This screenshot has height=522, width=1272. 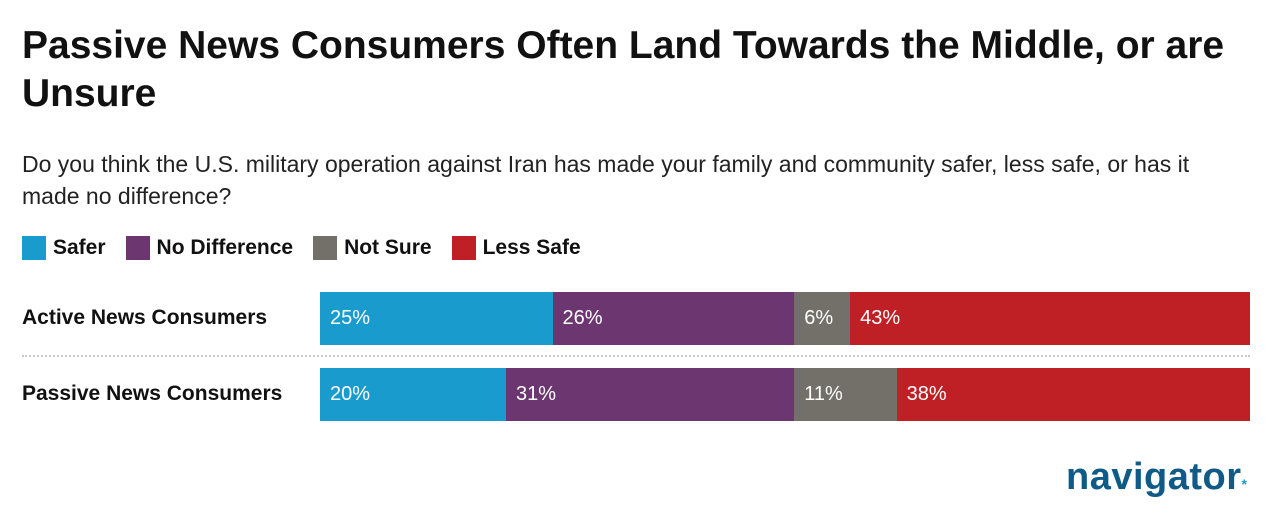 What do you see at coordinates (1244, 484) in the screenshot?
I see `star-icon: *` at bounding box center [1244, 484].